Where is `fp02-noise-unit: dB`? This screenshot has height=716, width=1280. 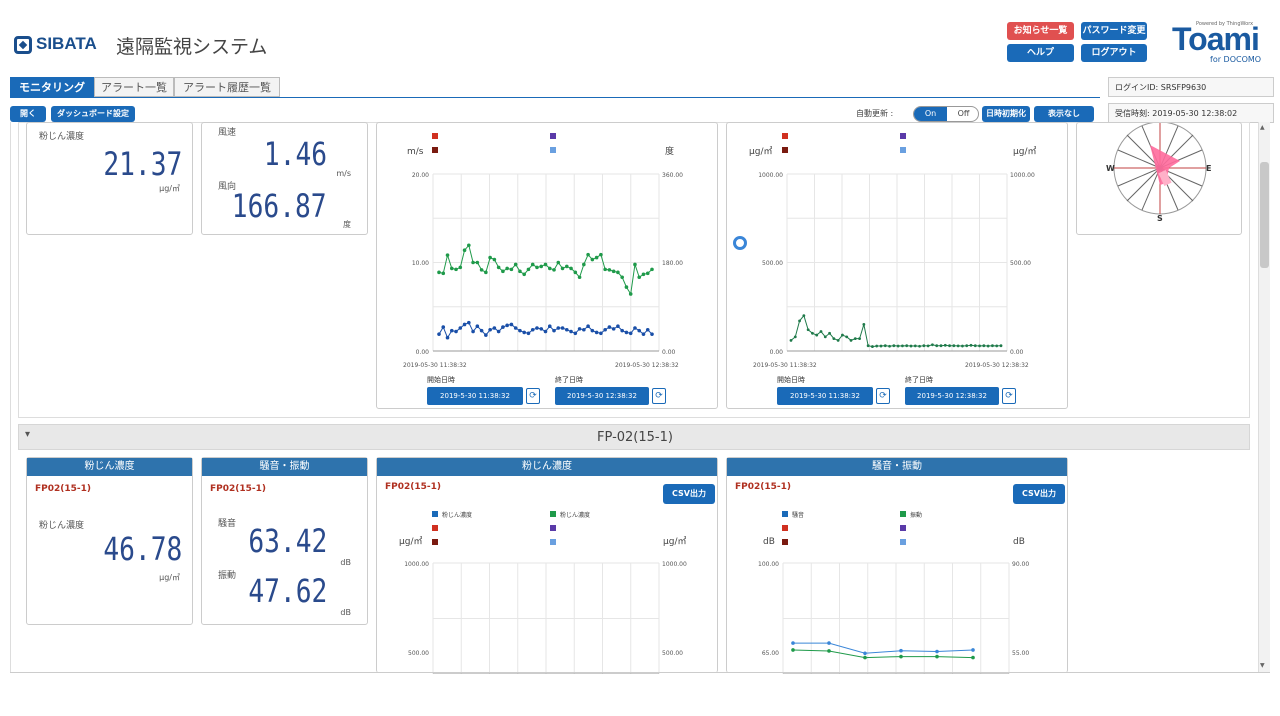
fp02-noise-unit: dB is located at coordinates (345, 562).